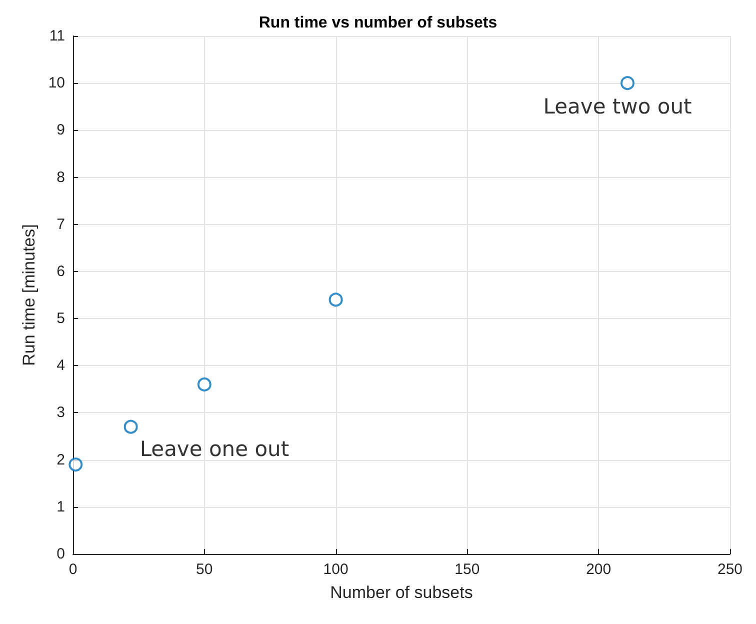 The width and height of the screenshot is (756, 624). Describe the element at coordinates (599, 569) in the screenshot. I see `x-tick-label: 200` at that location.